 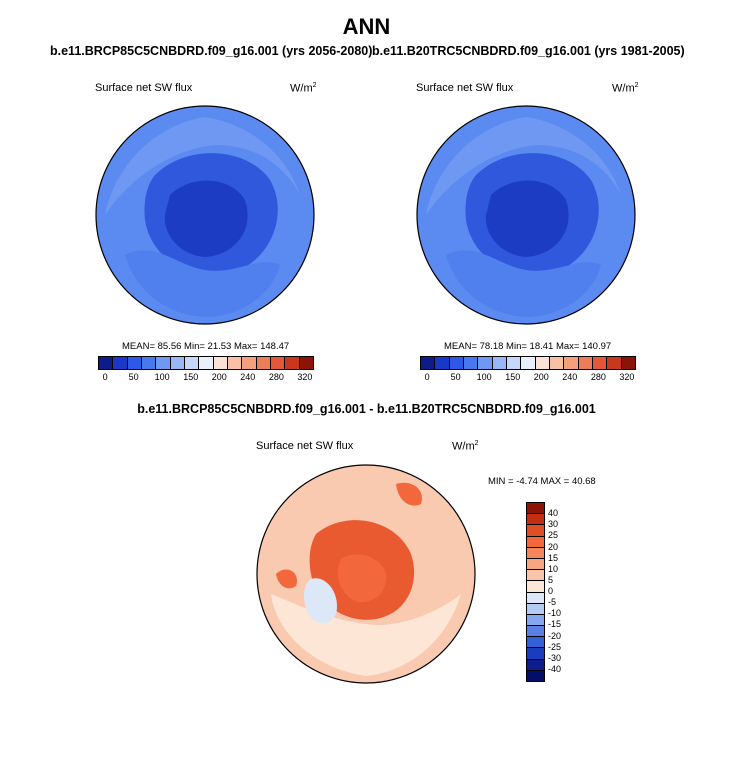 I want to click on colorbar-tick-label: 5, so click(x=551, y=579).